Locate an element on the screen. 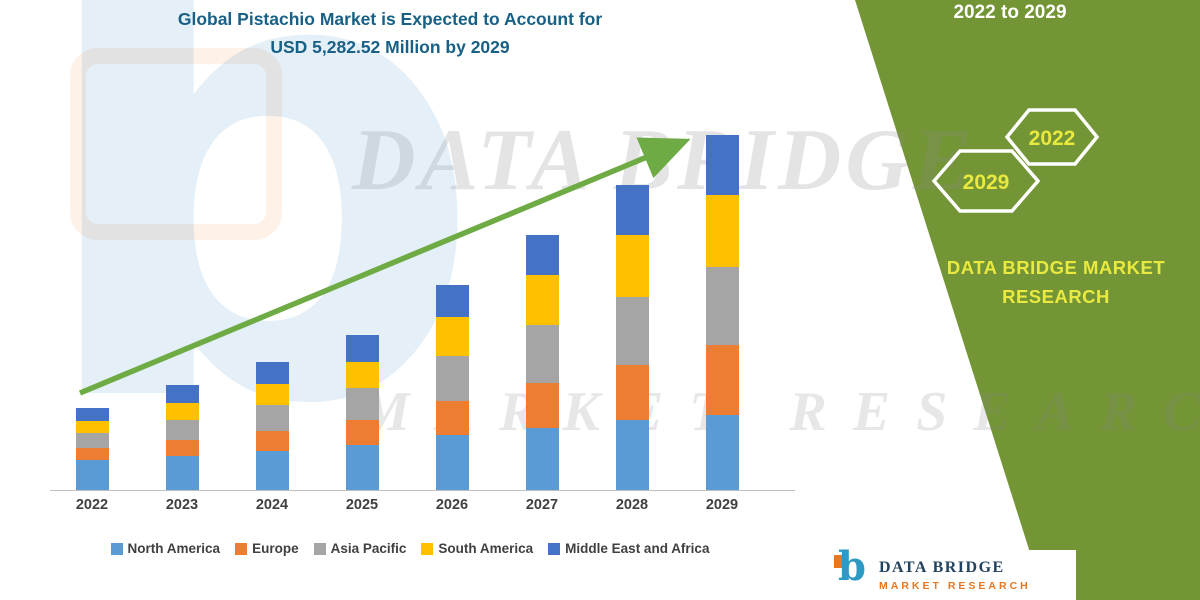 This screenshot has width=1200, height=600. company-logo-text: DATA BRIDGE MARKET RESEARCH is located at coordinates (955, 575).